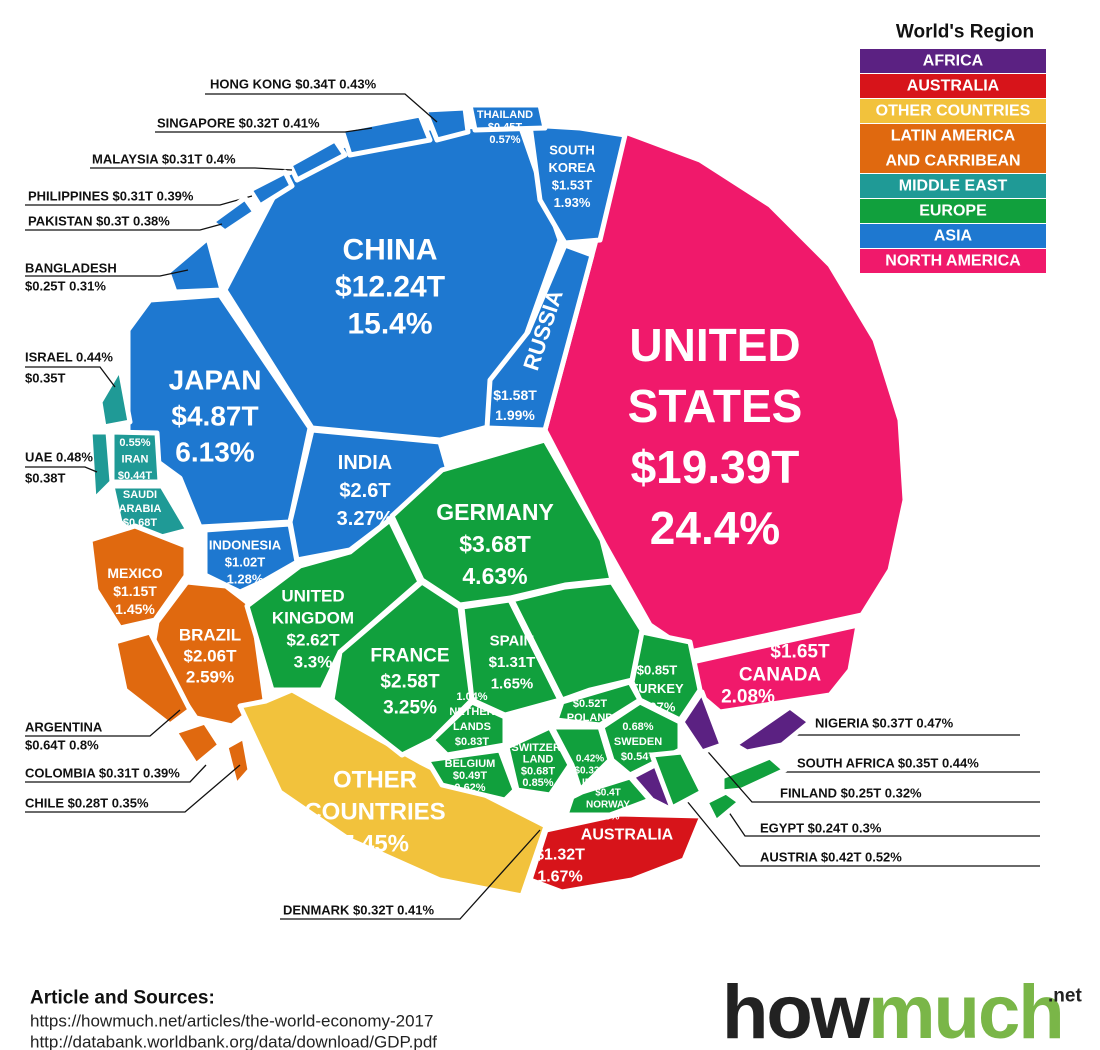 The height and width of the screenshot is (1050, 1100). I want to click on country-label: $0.52T, so click(590, 704).